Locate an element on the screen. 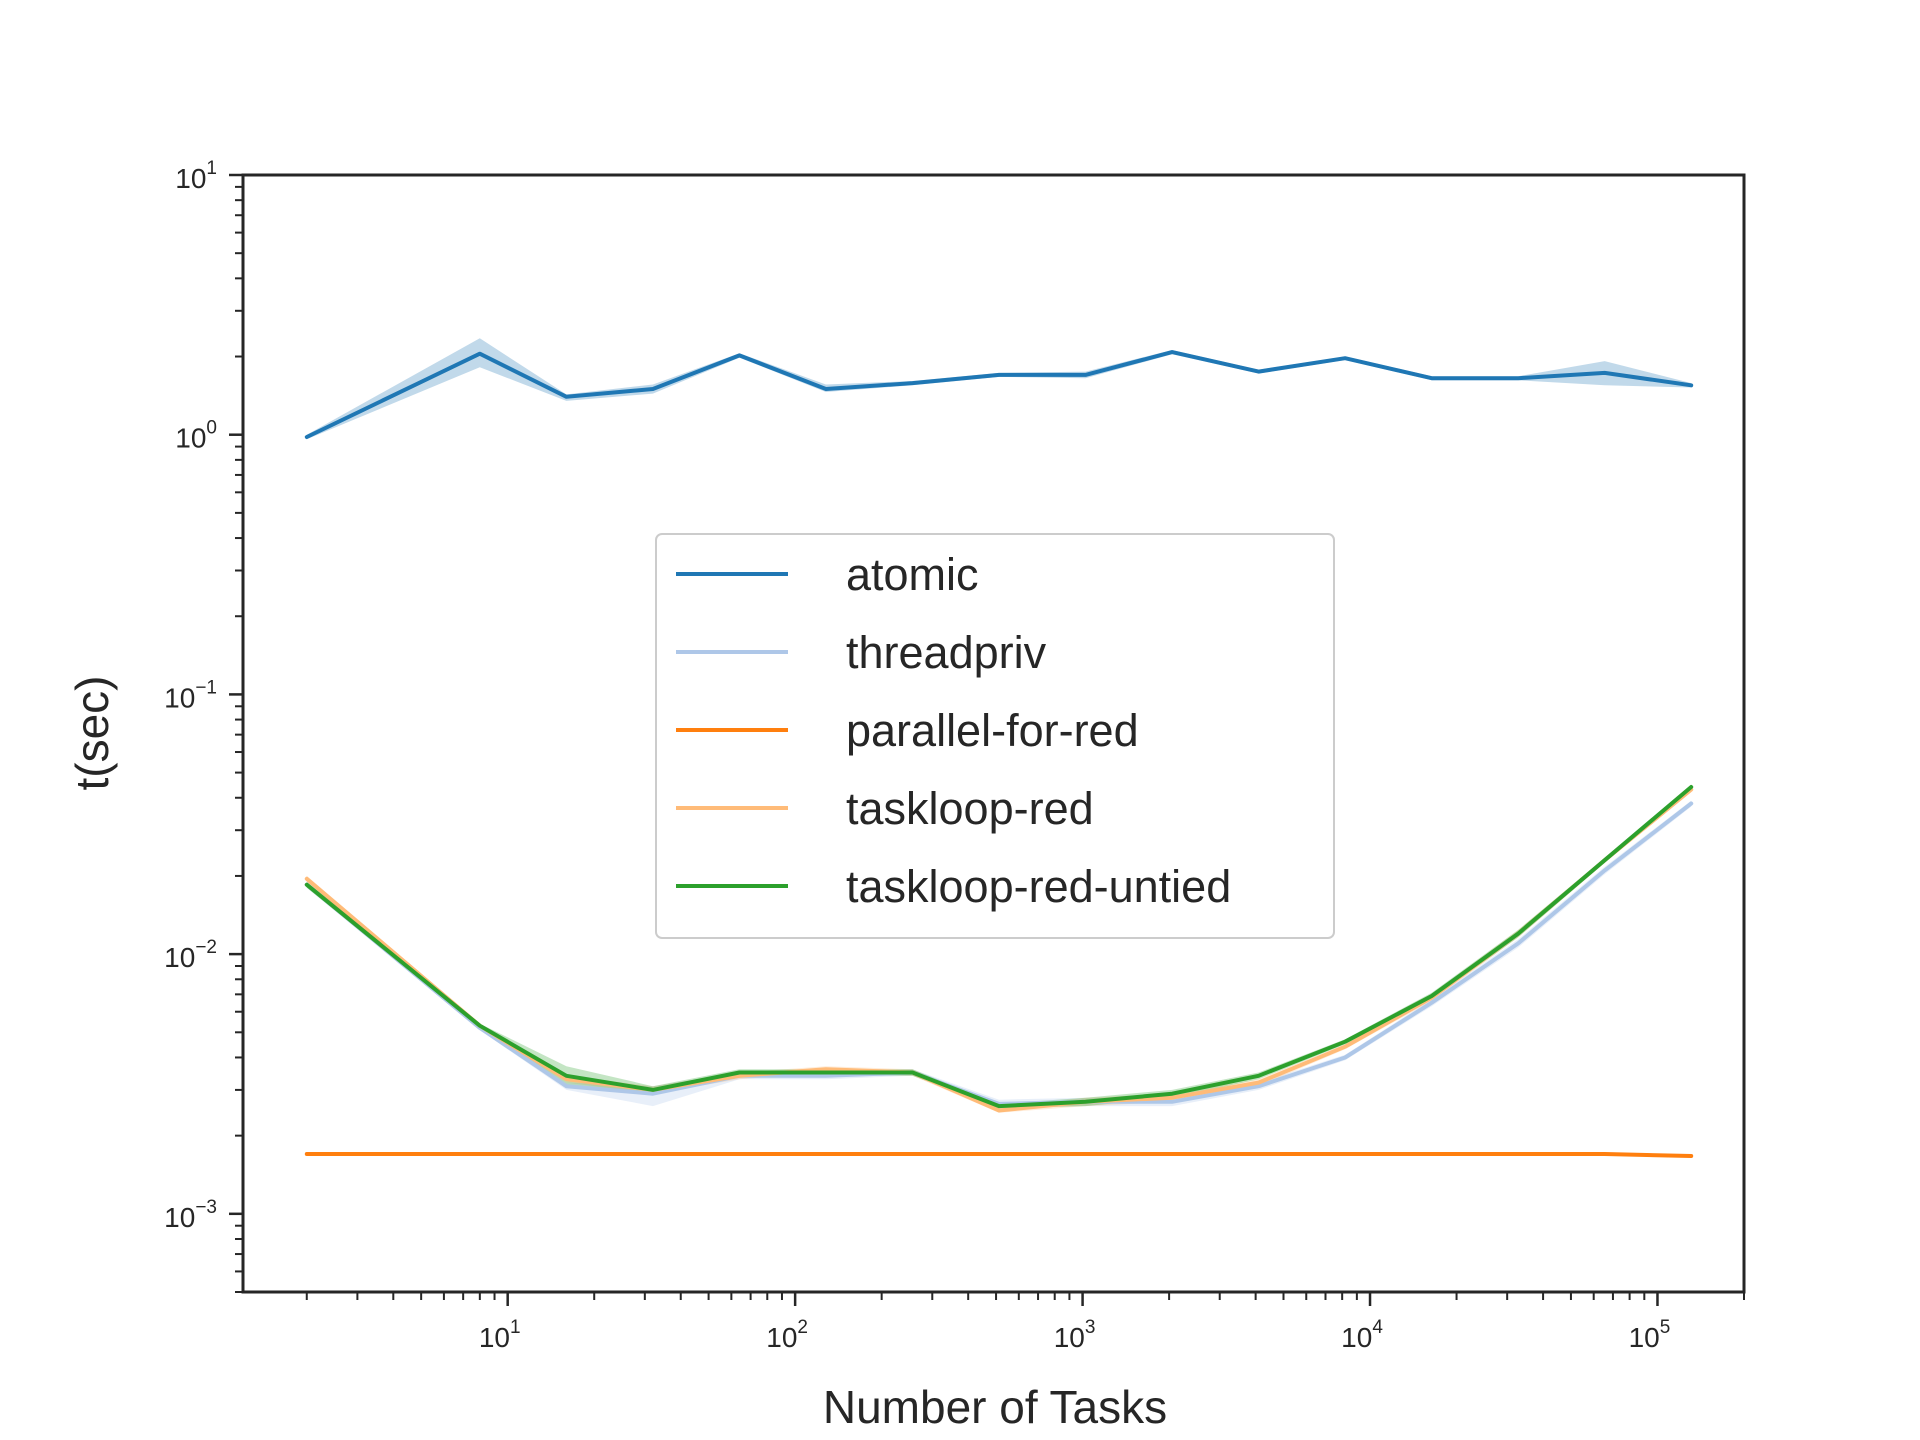  y-tick-exponent: 1 is located at coordinates (211, 168).